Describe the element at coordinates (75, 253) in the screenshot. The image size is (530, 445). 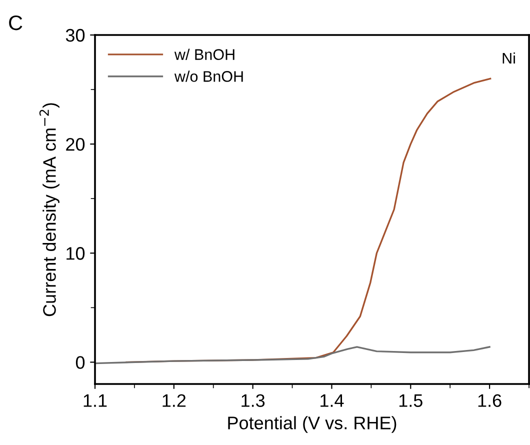
I see `y-tick-label: 10` at that location.